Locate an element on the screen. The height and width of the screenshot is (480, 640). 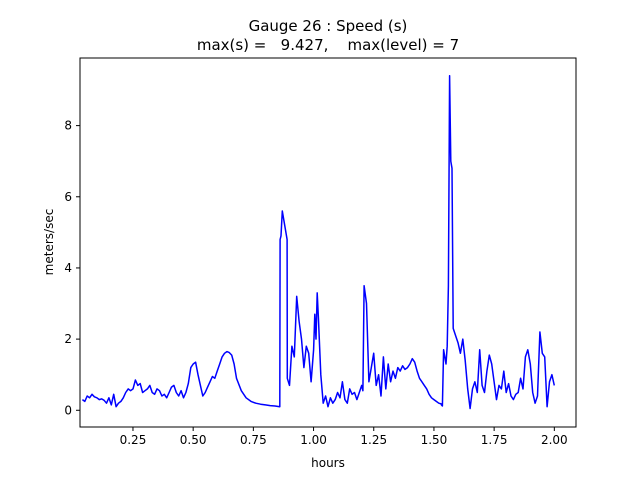
y-axis-label: meters/sec is located at coordinates (49, 242).